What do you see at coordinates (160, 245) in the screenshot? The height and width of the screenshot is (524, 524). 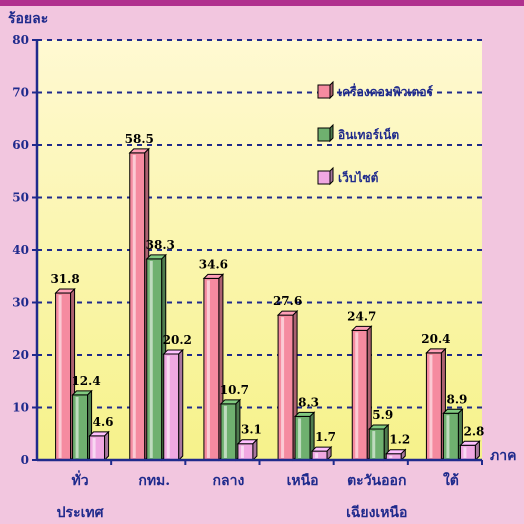 I see `data-label: 38.3` at bounding box center [160, 245].